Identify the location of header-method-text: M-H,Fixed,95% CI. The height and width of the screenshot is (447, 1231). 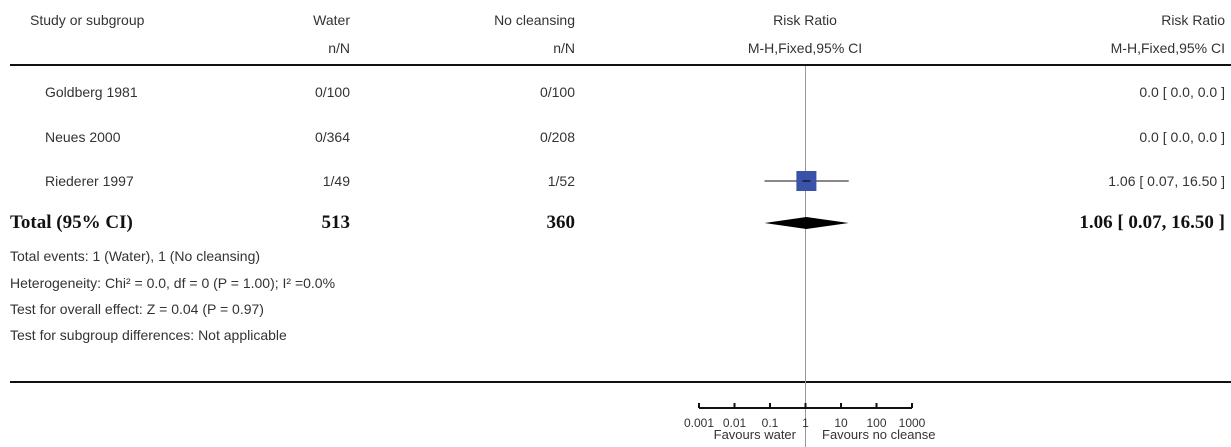
(1167, 48).